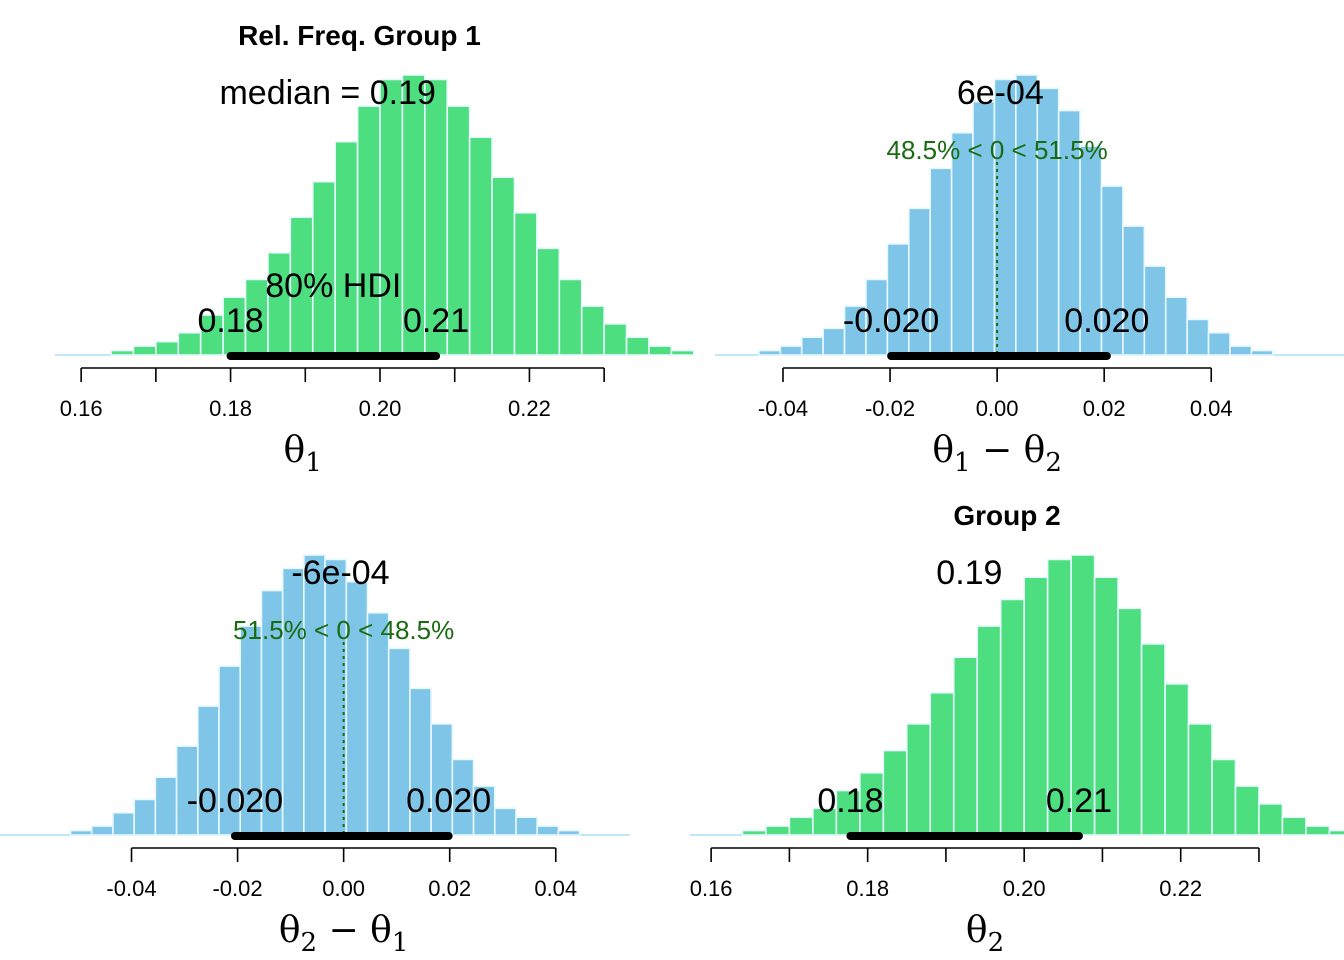 The image size is (1344, 960). What do you see at coordinates (303, 454) in the screenshot?
I see `x-axis-label: θ1` at bounding box center [303, 454].